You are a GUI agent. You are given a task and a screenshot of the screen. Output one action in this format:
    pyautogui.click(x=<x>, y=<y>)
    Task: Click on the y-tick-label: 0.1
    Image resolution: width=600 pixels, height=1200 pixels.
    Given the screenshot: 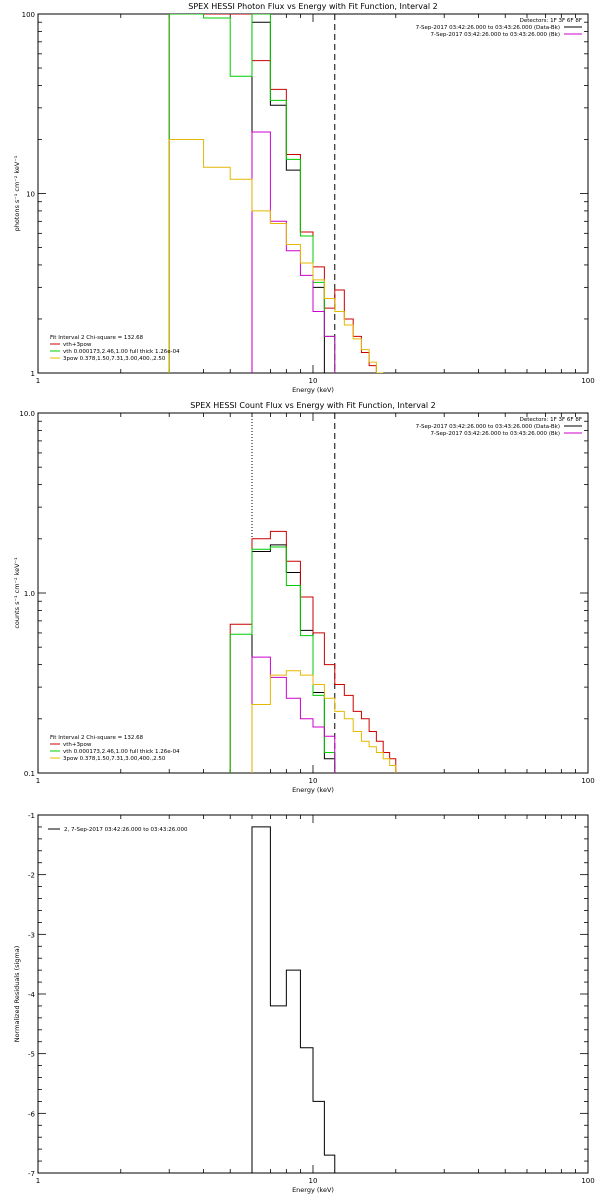 What is the action you would take?
    pyautogui.click(x=29, y=774)
    